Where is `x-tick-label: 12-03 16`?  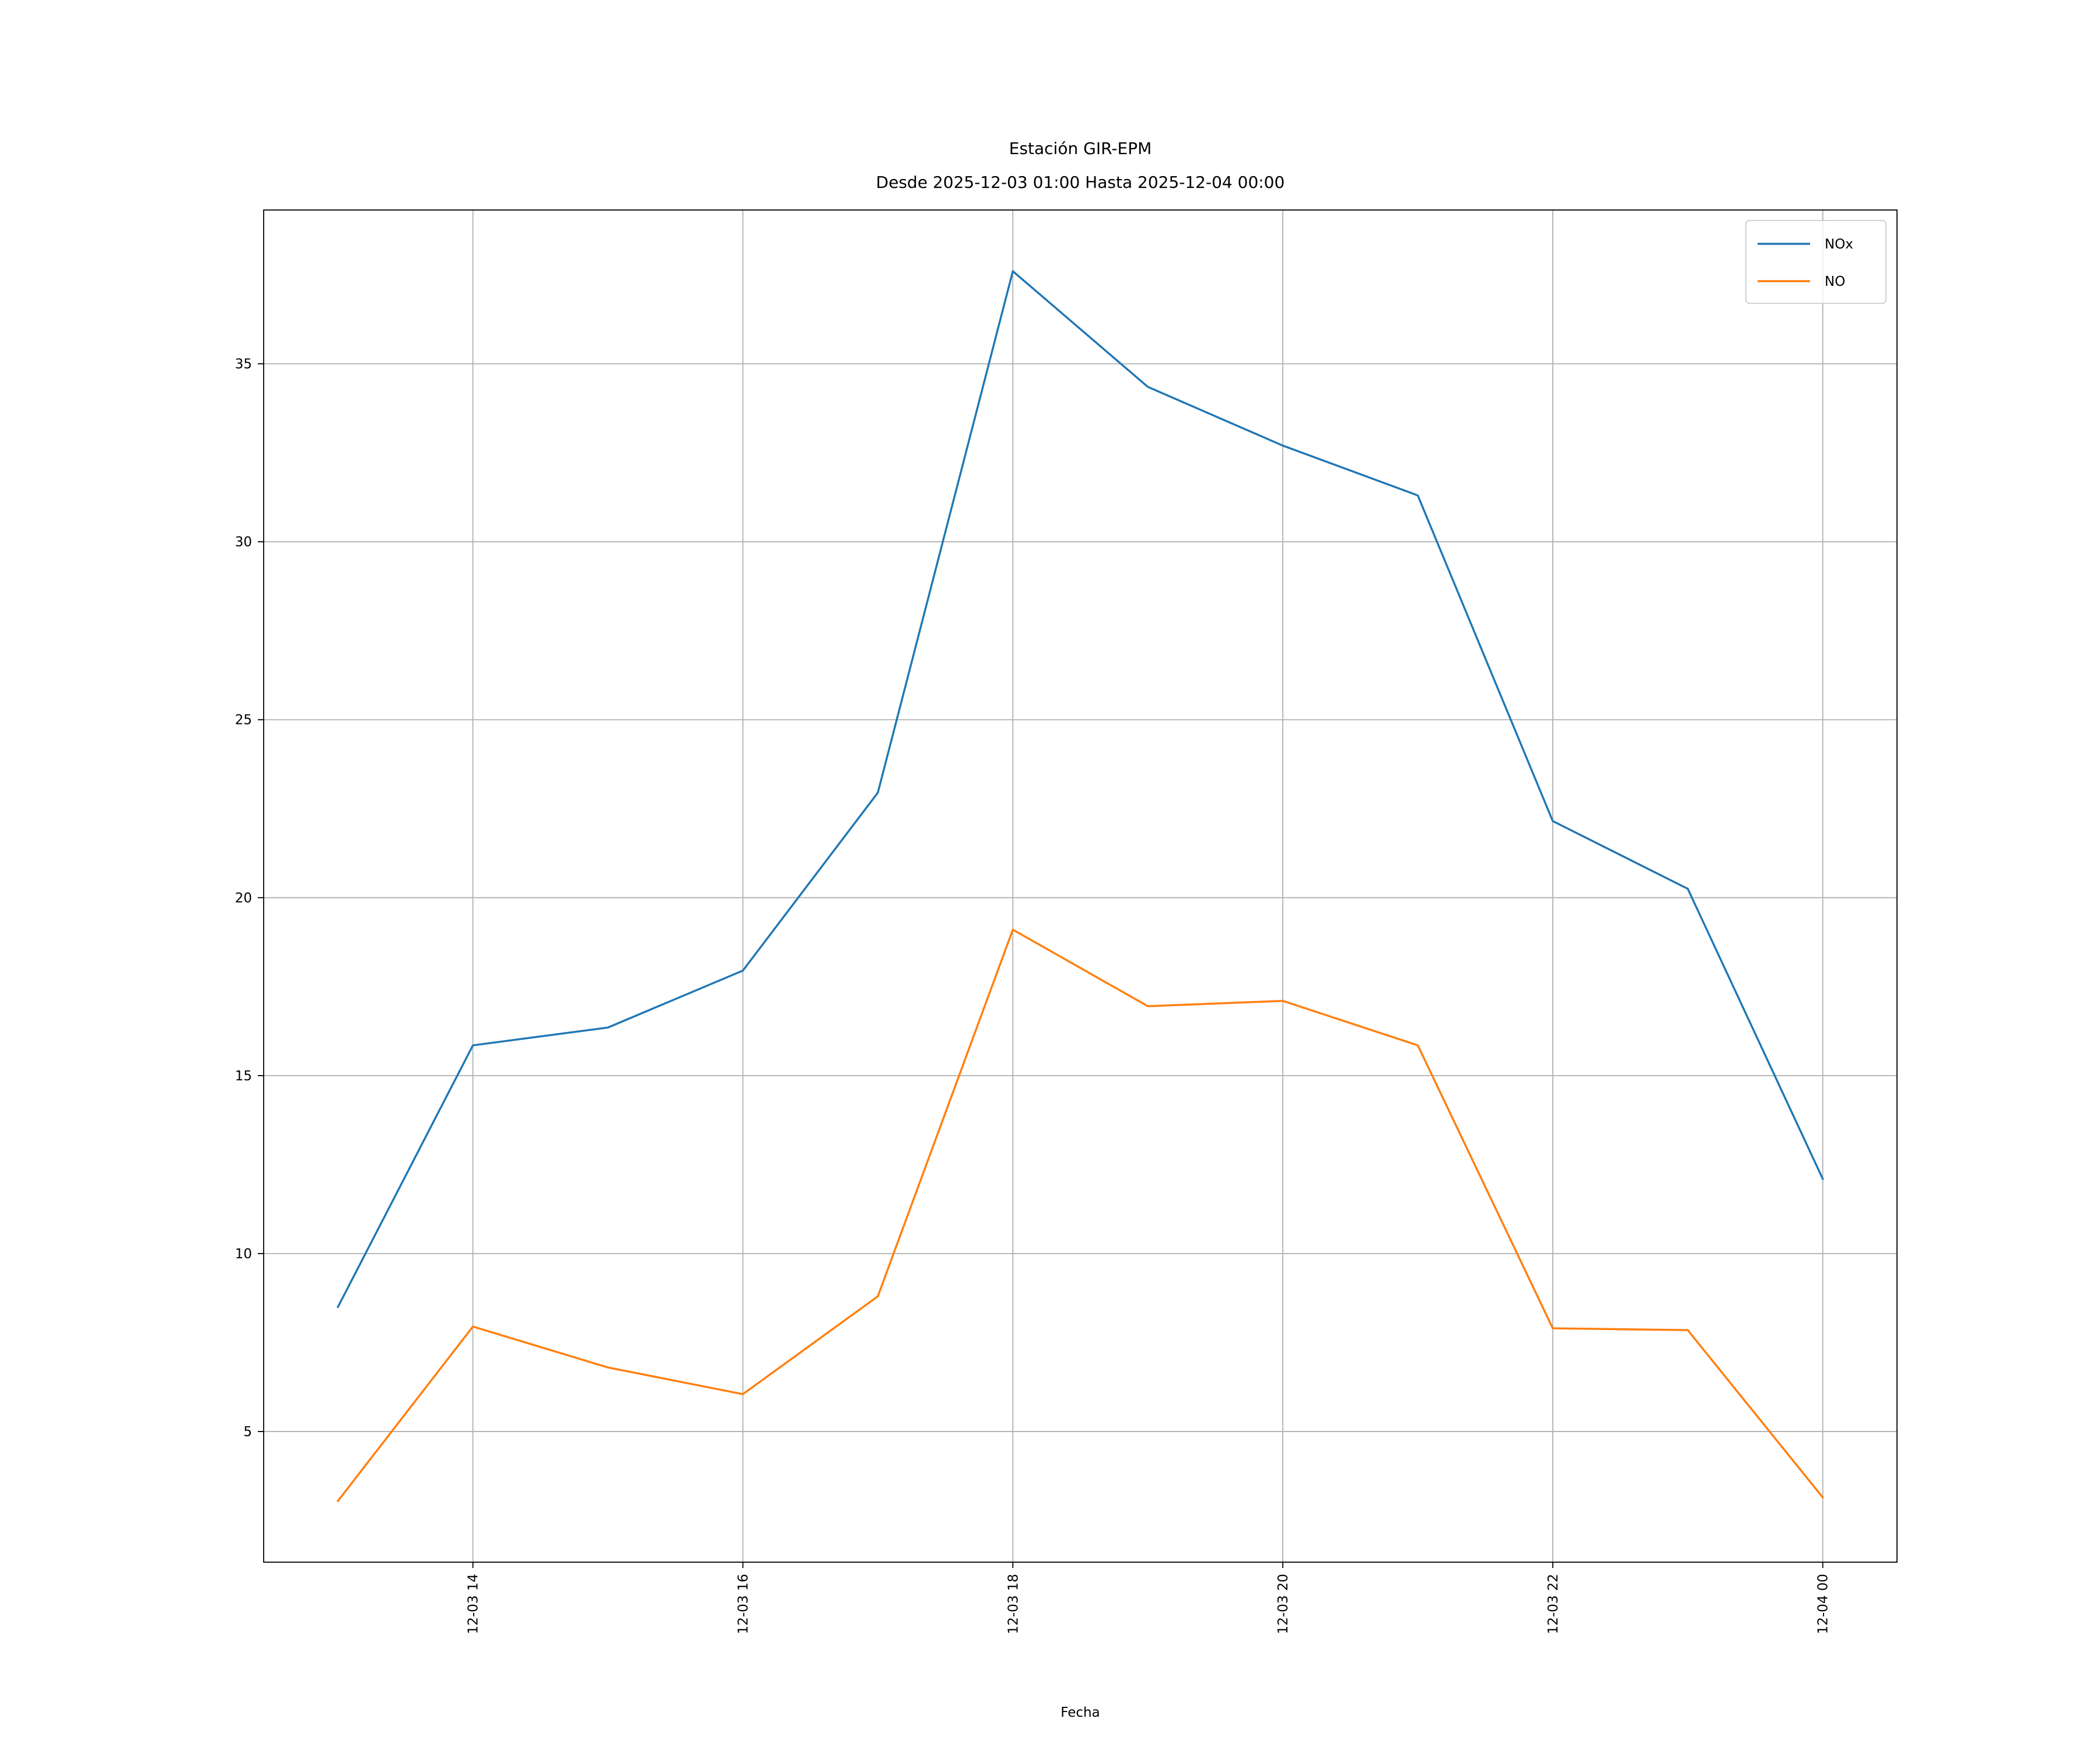 x-tick-label: 12-03 16 is located at coordinates (743, 1604).